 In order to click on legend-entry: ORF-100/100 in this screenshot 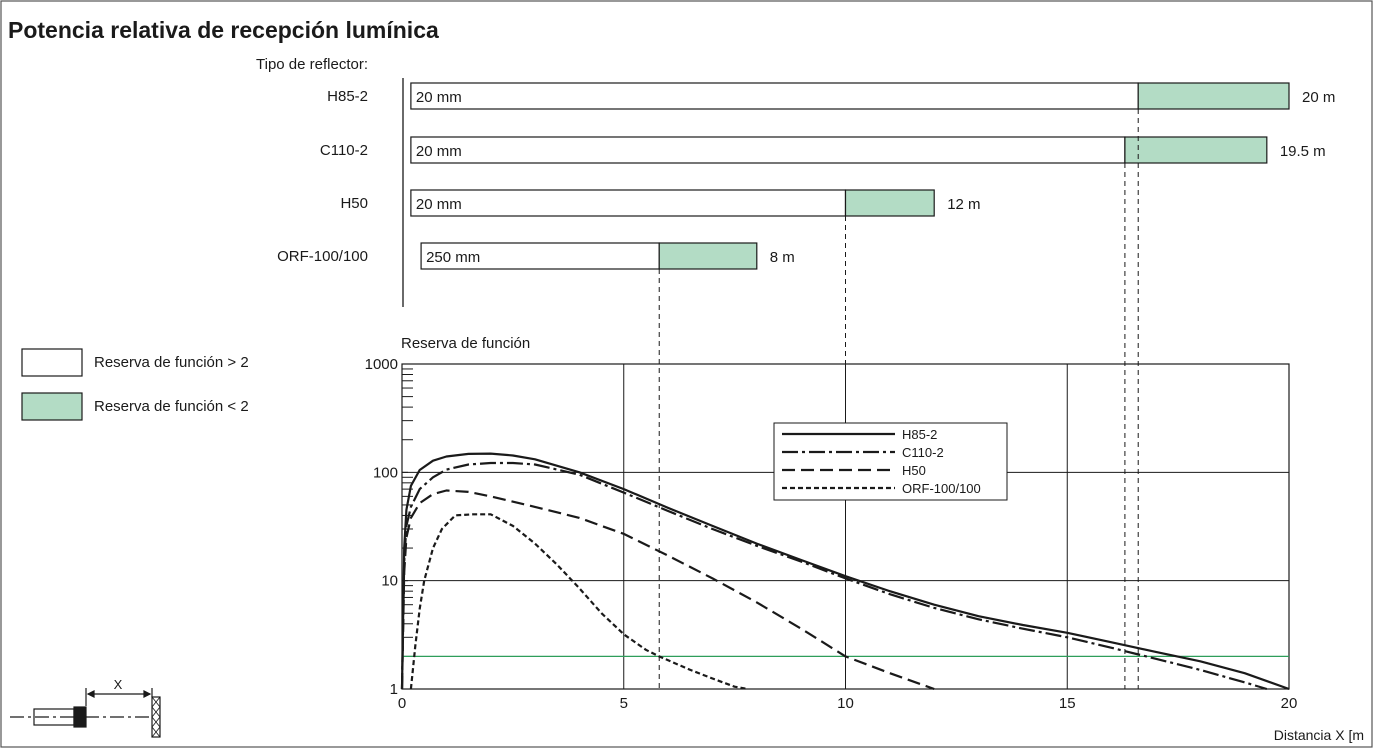, I will do `click(941, 488)`.